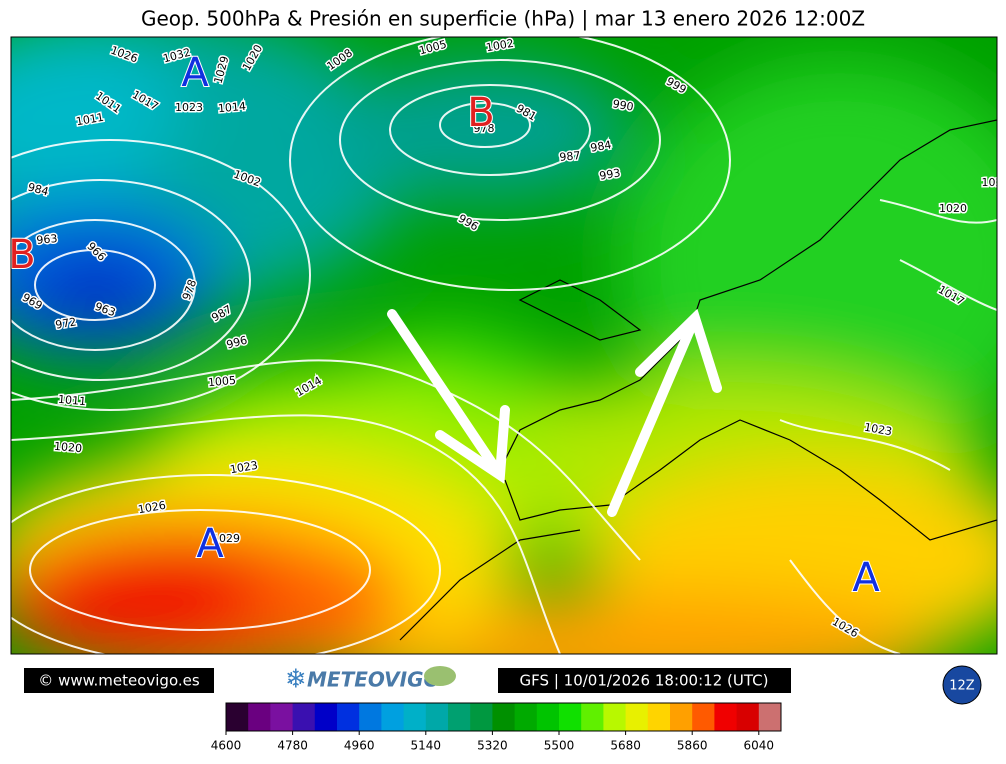 This screenshot has height=764, width=1006. What do you see at coordinates (292, 746) in the screenshot?
I see `colorbar-tick-label: 4780` at bounding box center [292, 746].